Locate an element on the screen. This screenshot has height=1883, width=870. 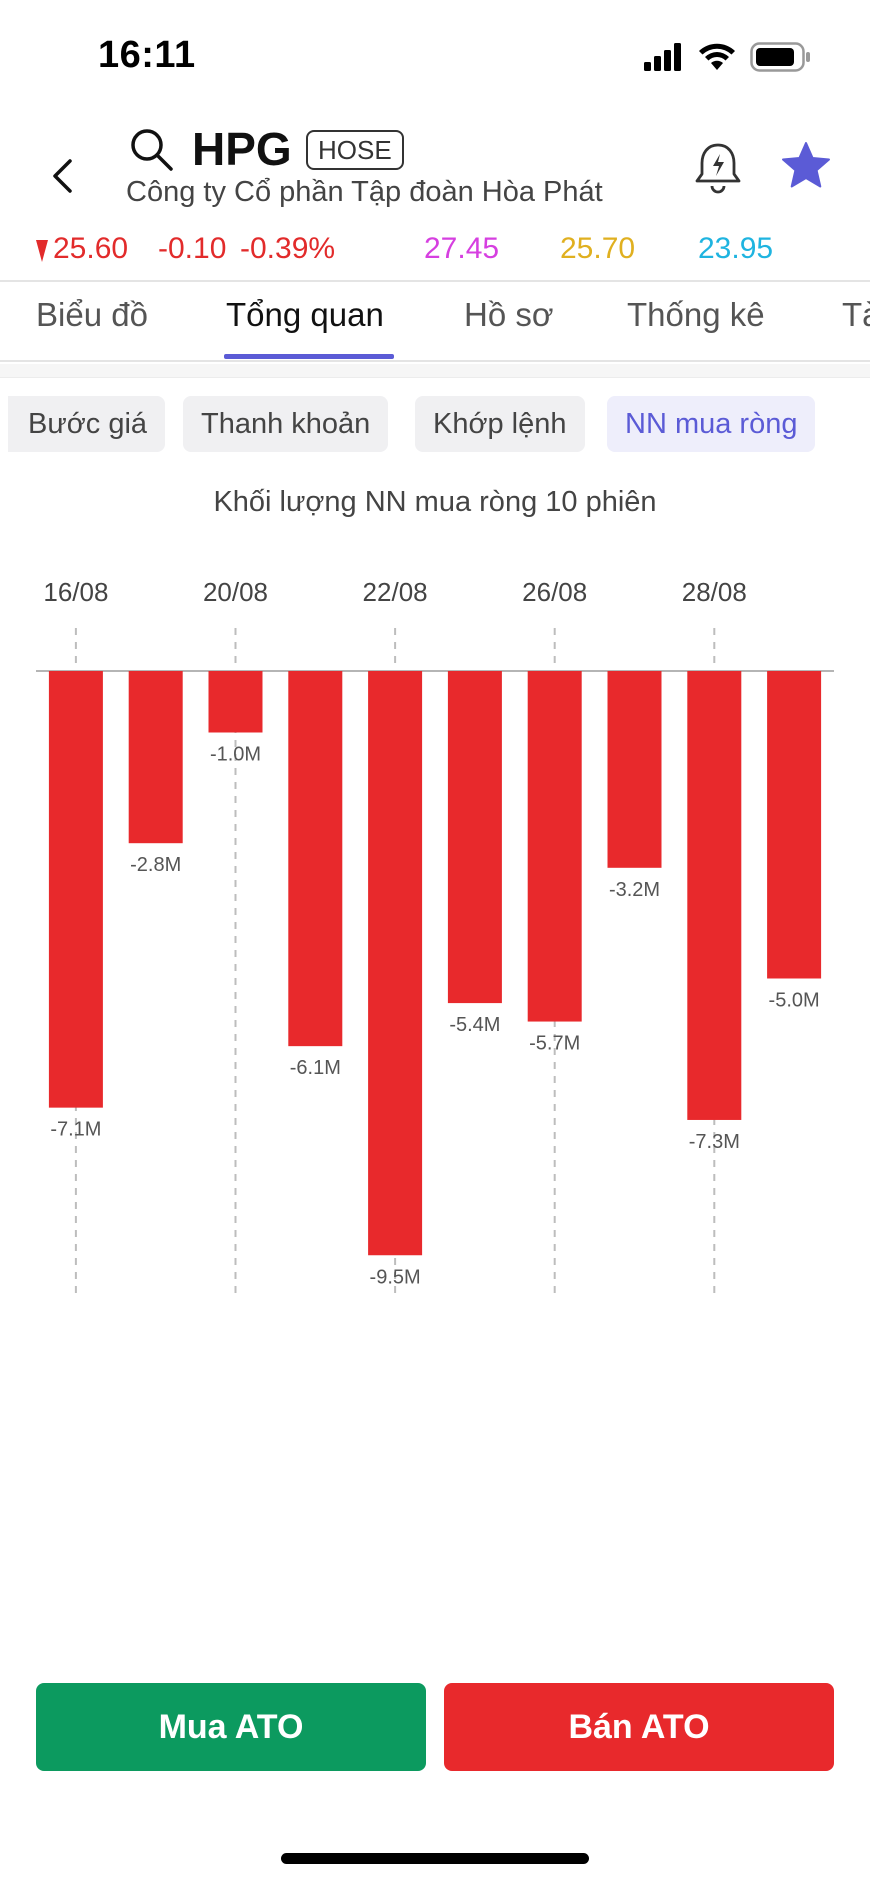
status-time: 16:11 is located at coordinates (147, 55).